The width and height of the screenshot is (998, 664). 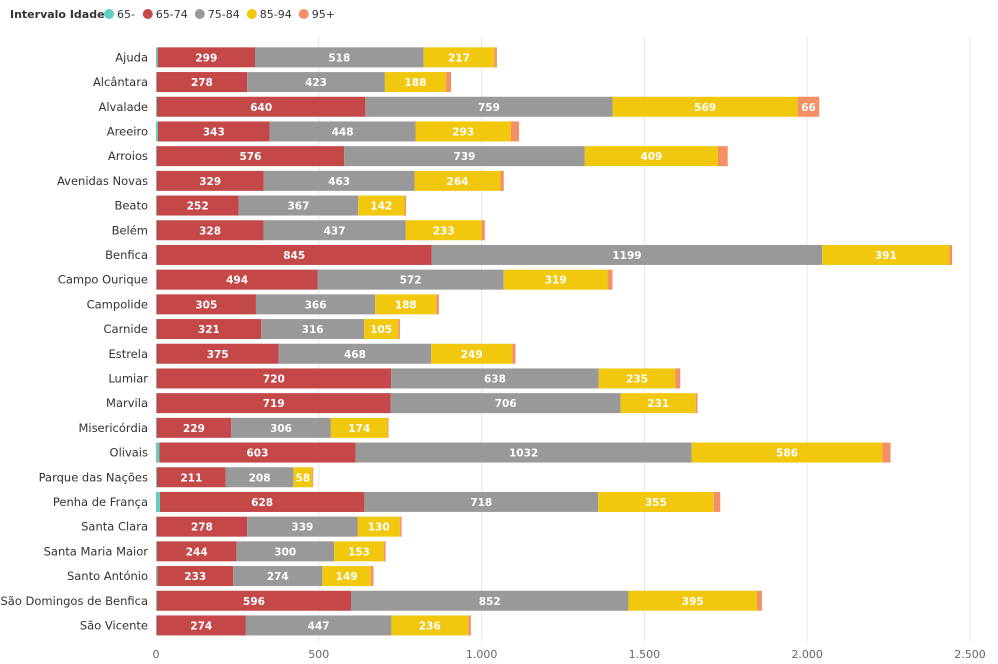 I want to click on data-label: 142, so click(x=381, y=207).